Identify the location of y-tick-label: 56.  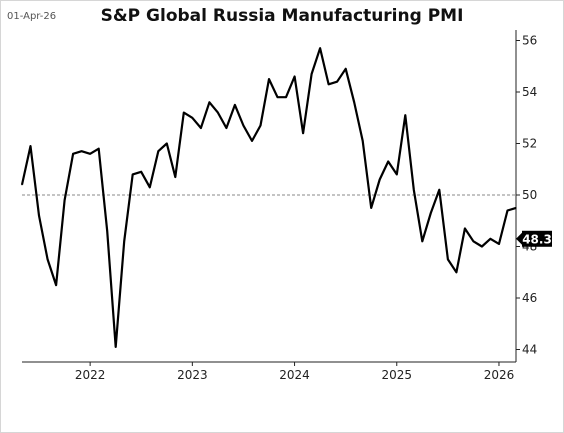
(529, 41).